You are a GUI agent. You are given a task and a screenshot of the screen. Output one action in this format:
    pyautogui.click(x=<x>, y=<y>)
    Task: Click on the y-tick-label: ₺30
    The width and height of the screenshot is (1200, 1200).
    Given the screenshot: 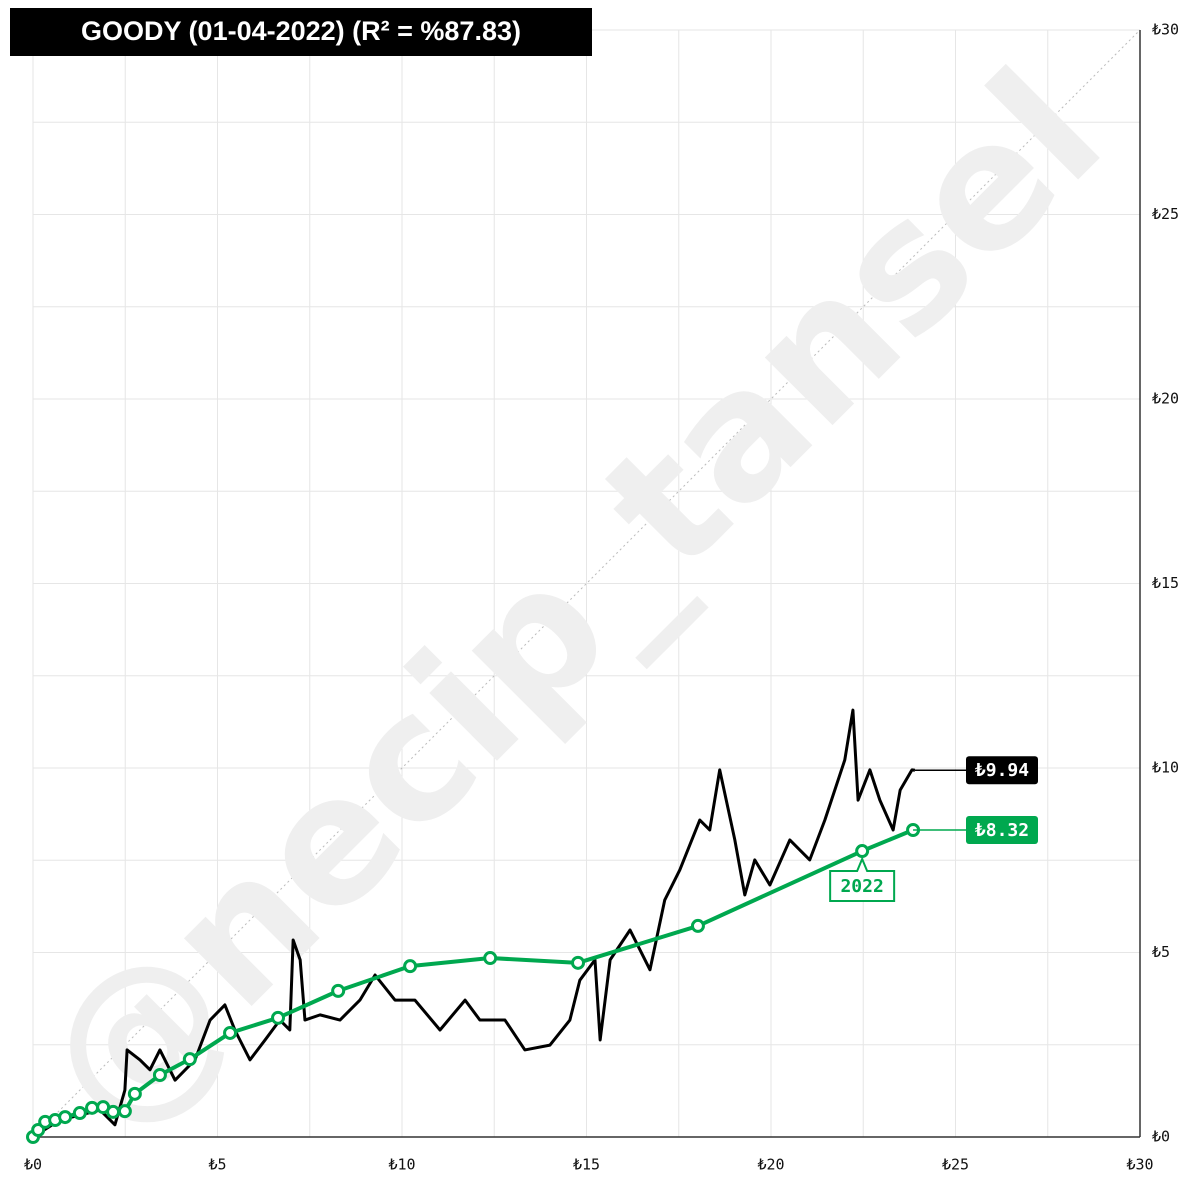 What is the action you would take?
    pyautogui.click(x=1165, y=30)
    